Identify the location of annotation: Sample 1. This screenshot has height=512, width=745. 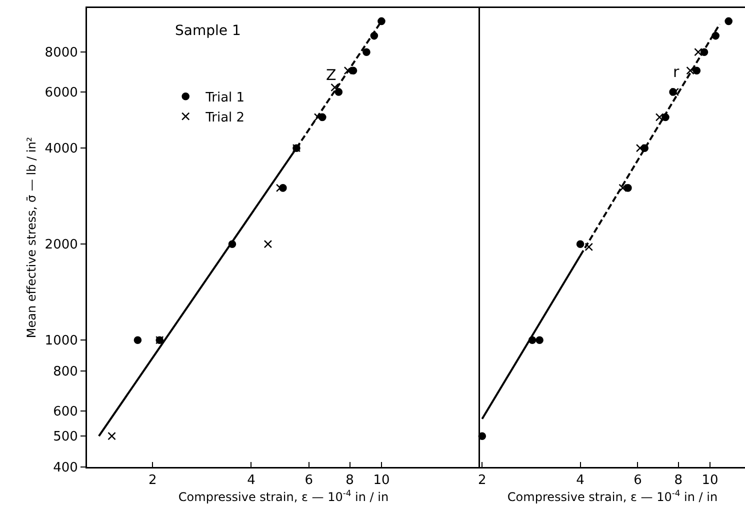
(208, 31).